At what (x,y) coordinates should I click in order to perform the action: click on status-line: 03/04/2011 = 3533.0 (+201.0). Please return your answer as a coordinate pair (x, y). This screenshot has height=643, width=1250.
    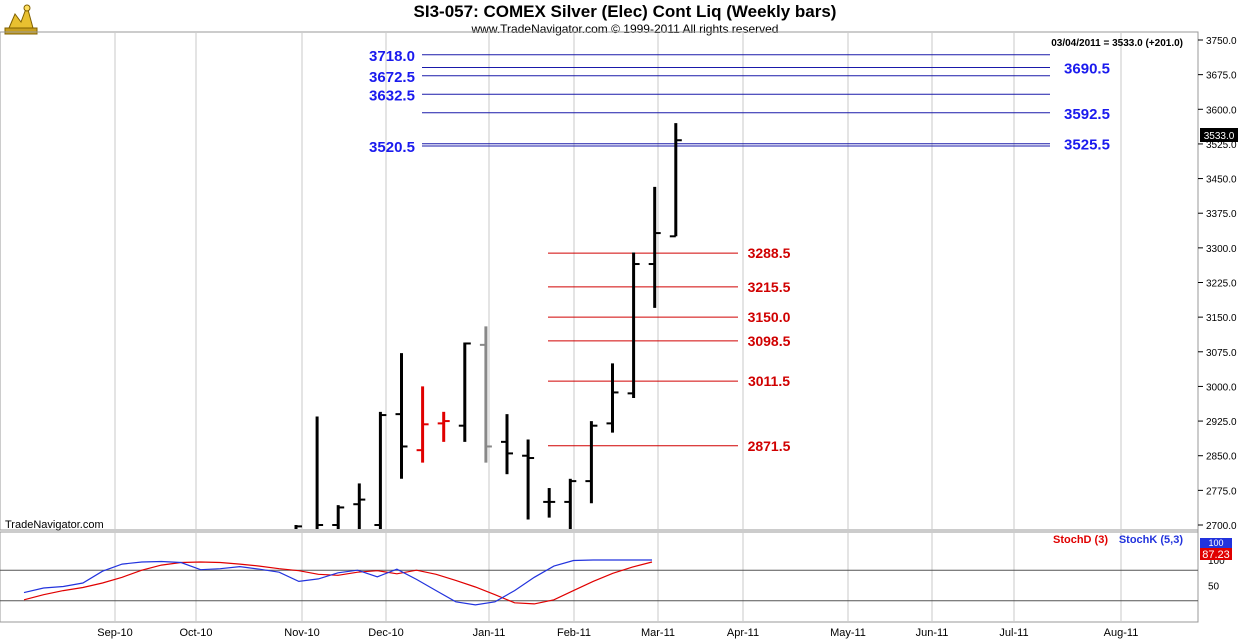
    Looking at the image, I should click on (1117, 43).